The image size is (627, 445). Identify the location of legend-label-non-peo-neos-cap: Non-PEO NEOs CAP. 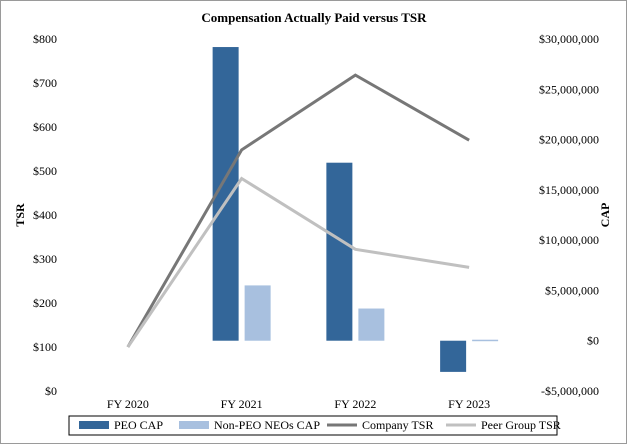
(267, 425).